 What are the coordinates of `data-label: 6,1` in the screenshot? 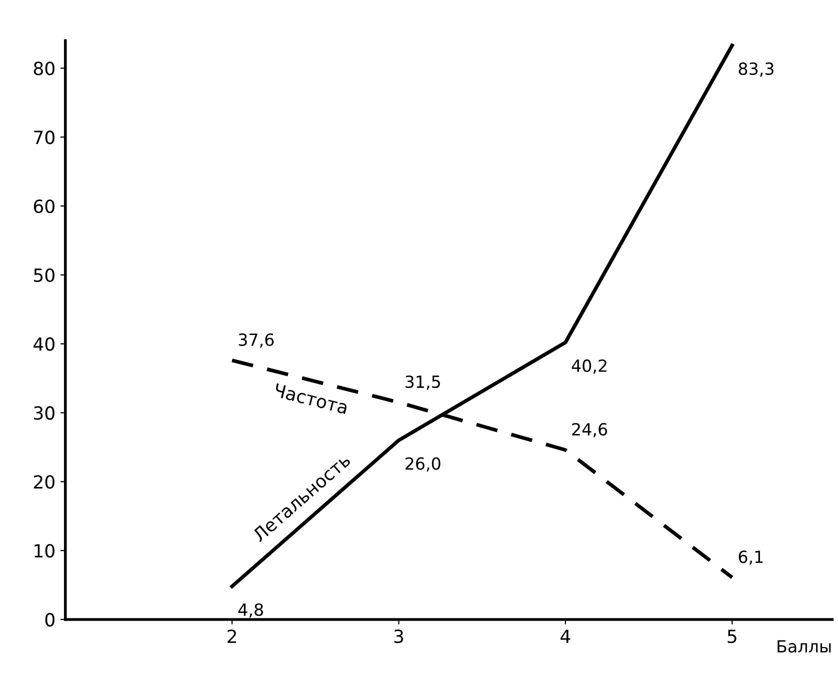 It's located at (750, 557).